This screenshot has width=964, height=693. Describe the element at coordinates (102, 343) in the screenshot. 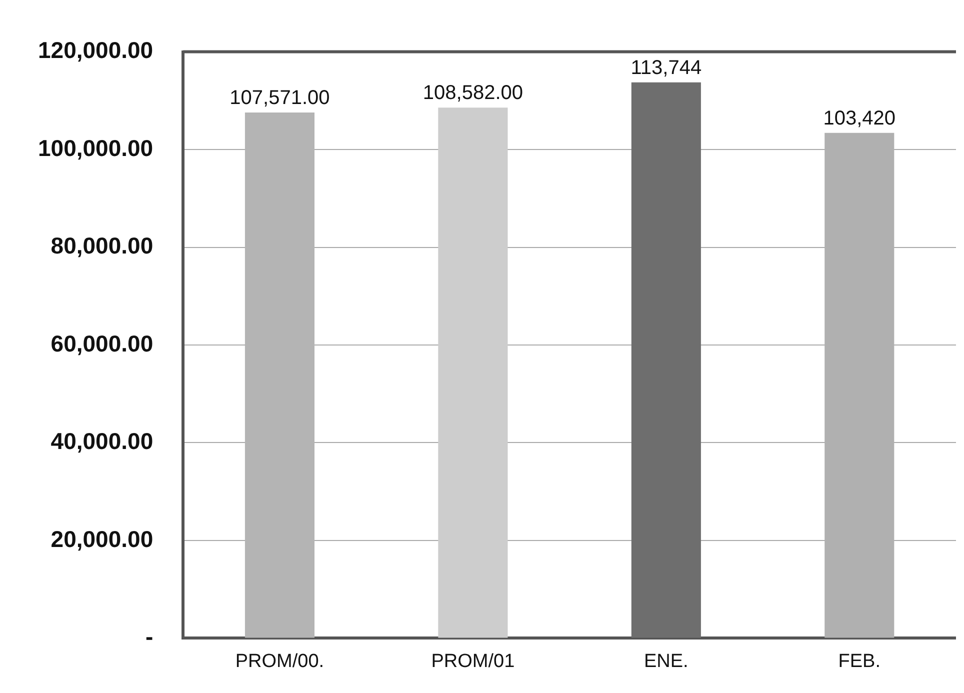

I see `y-tick-label: 60,000.00` at that location.